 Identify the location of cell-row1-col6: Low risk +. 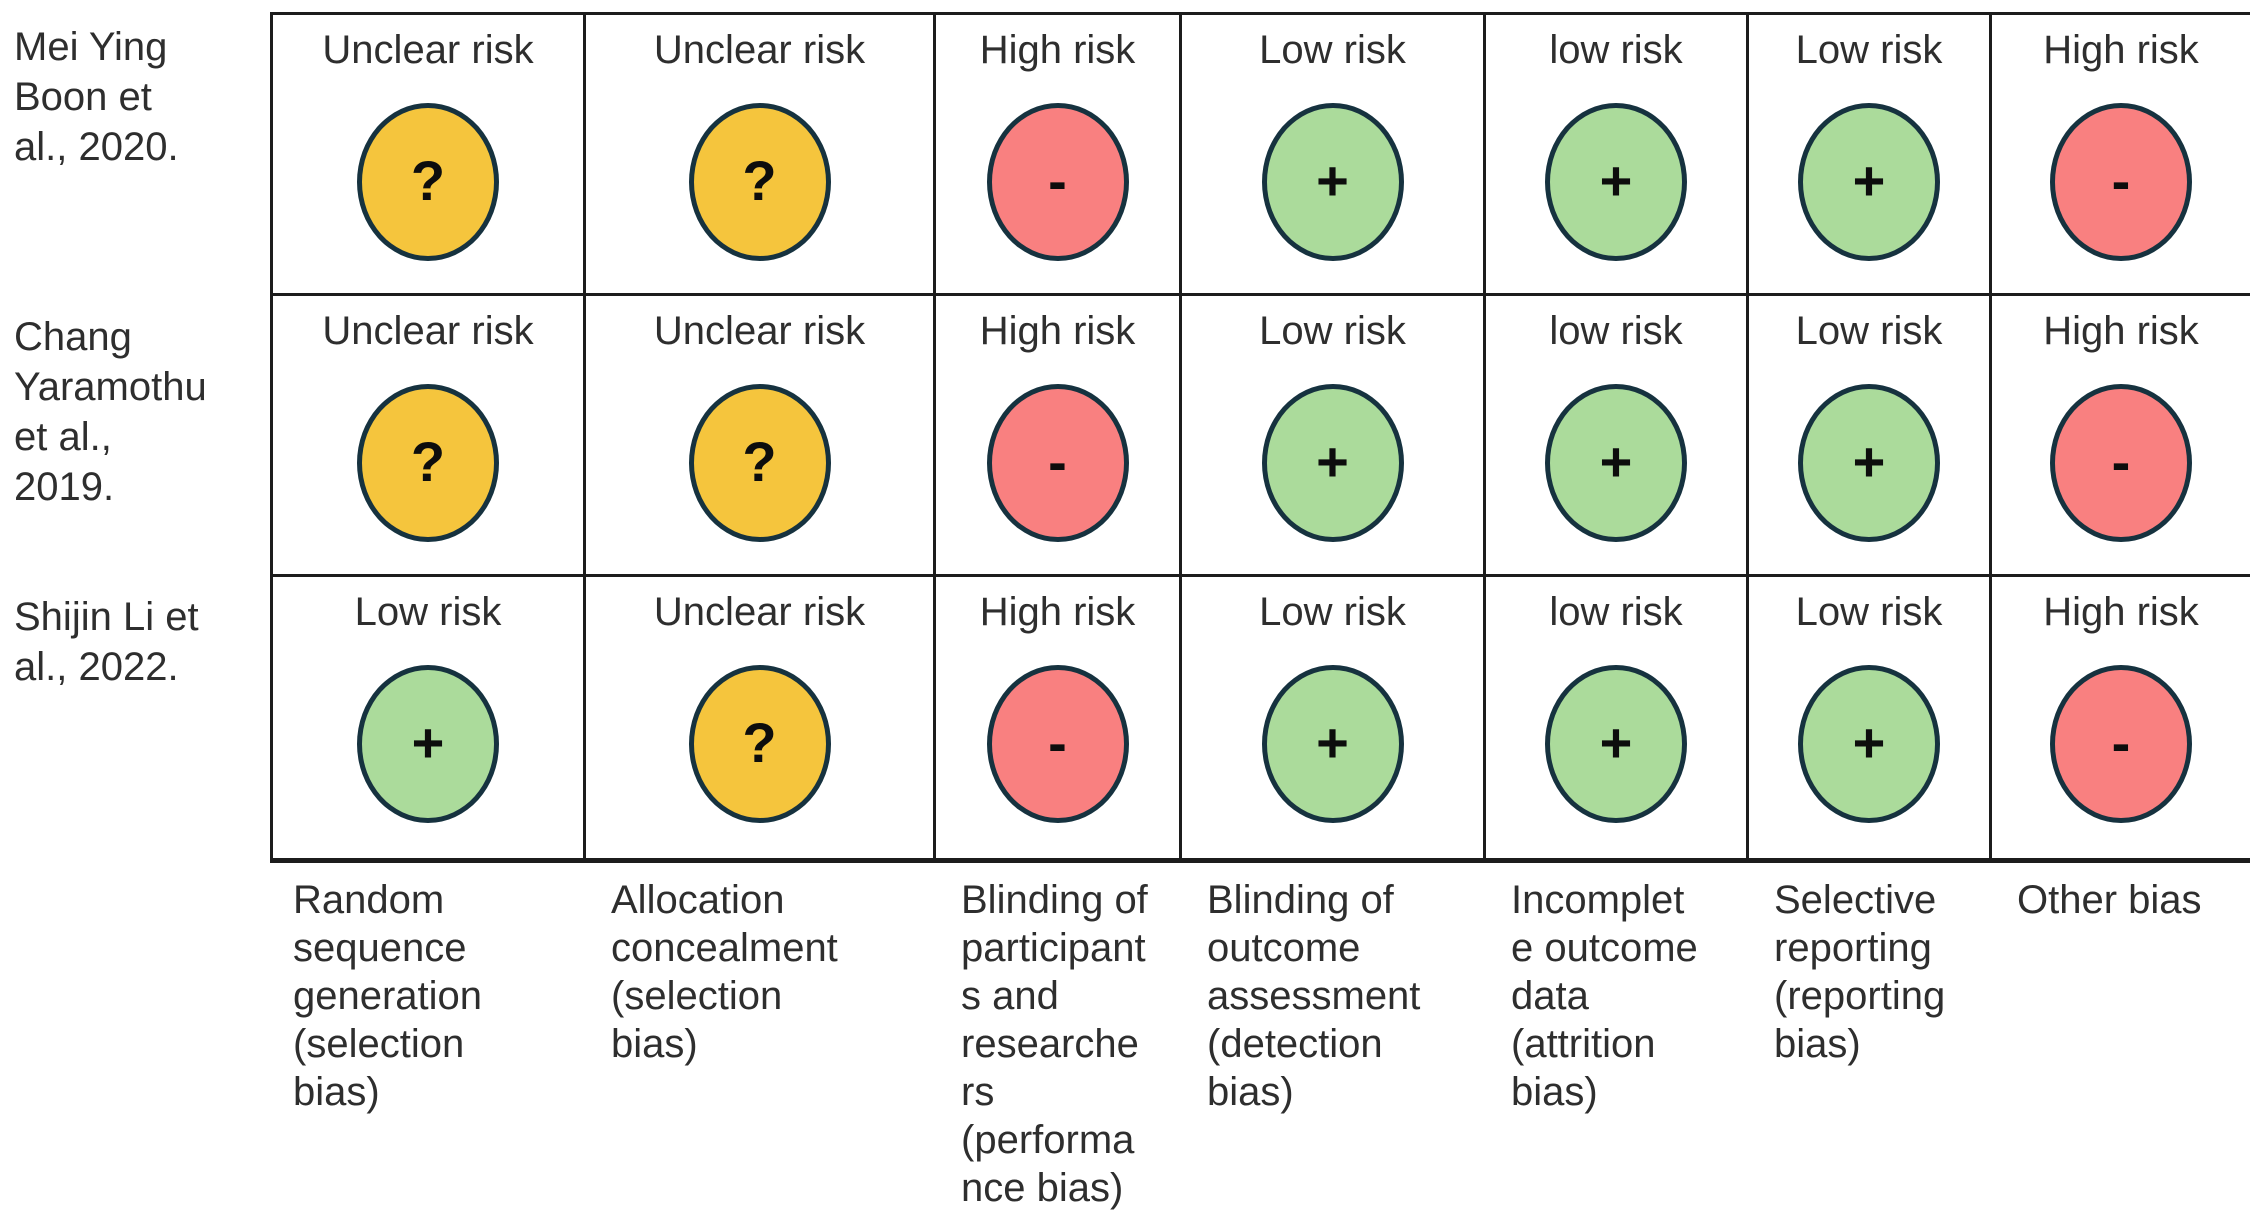
(1870, 155).